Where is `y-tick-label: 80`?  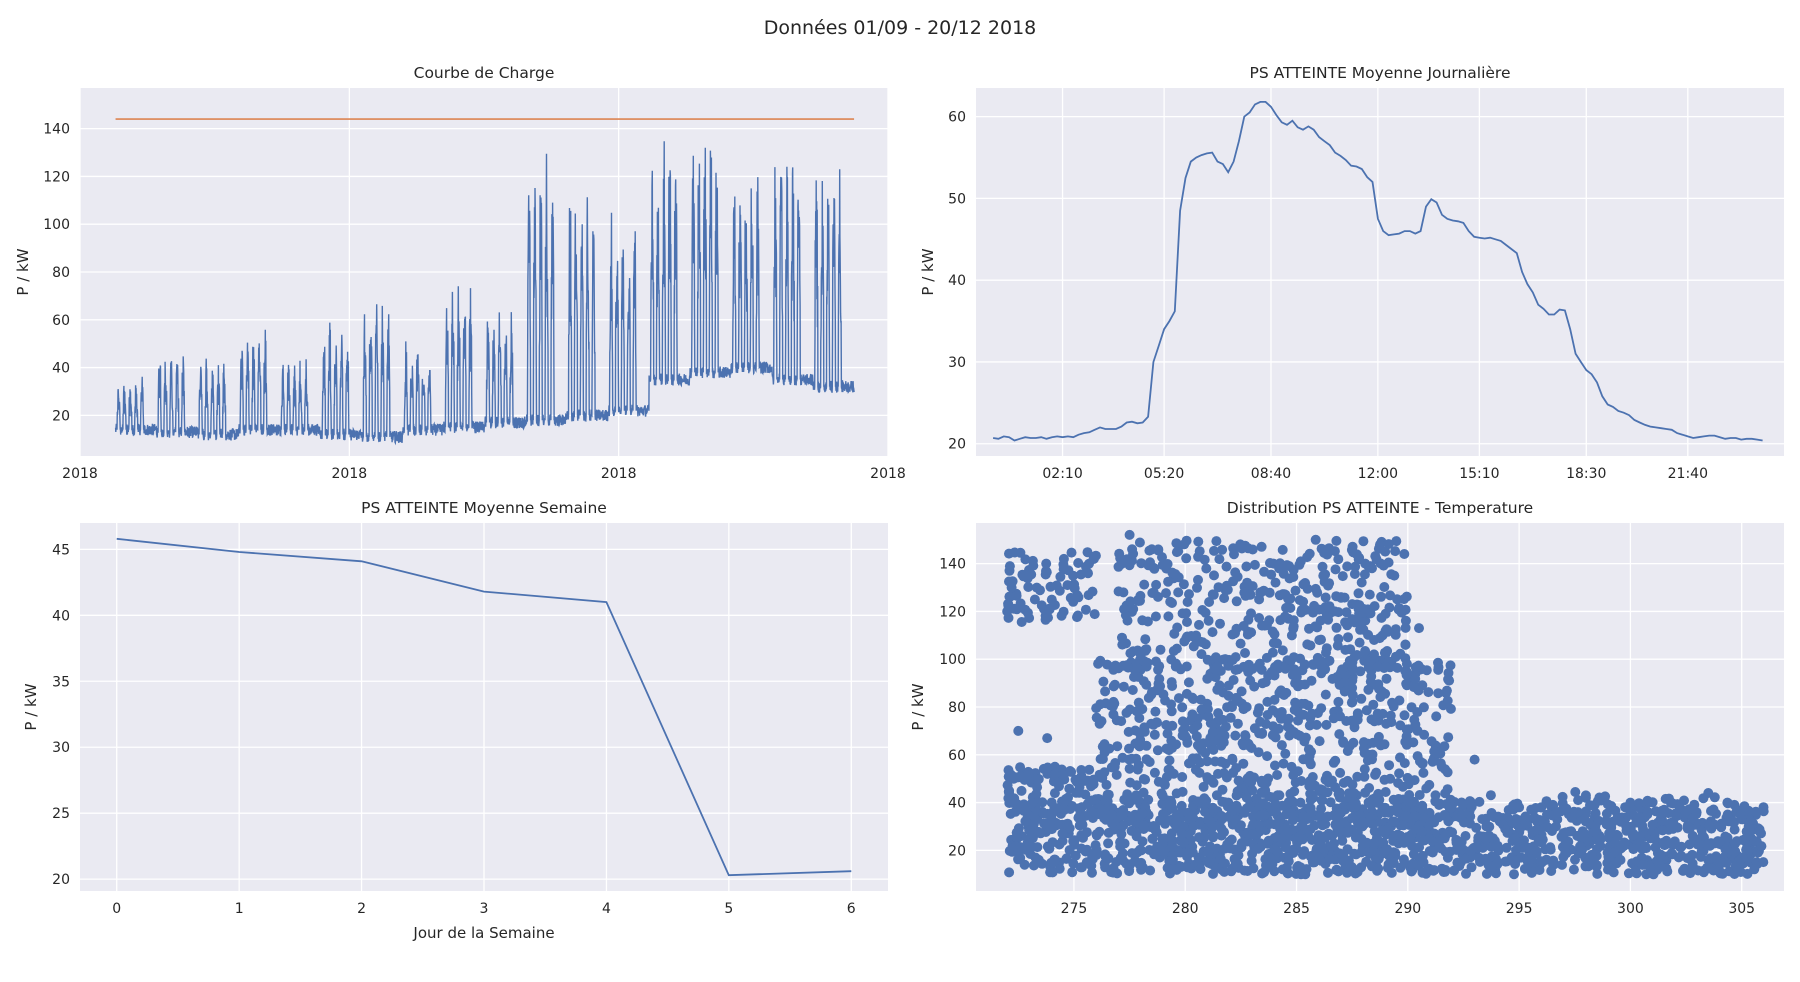 y-tick-label: 80 is located at coordinates (957, 708).